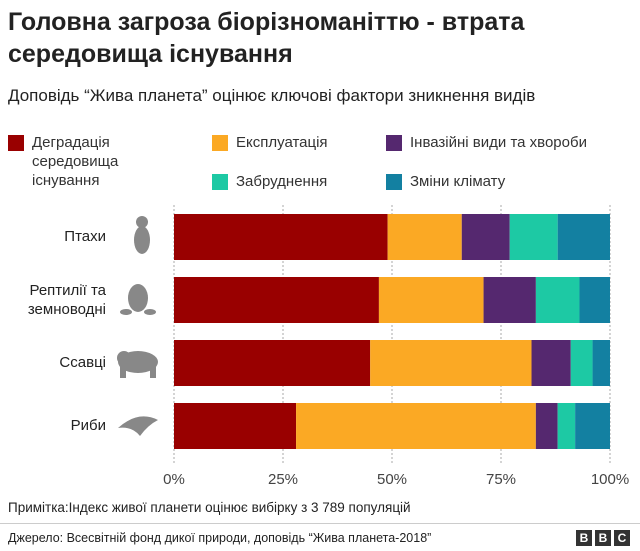 The width and height of the screenshot is (640, 551). What do you see at coordinates (283, 479) in the screenshot?
I see `x-tick-label: 25%` at bounding box center [283, 479].